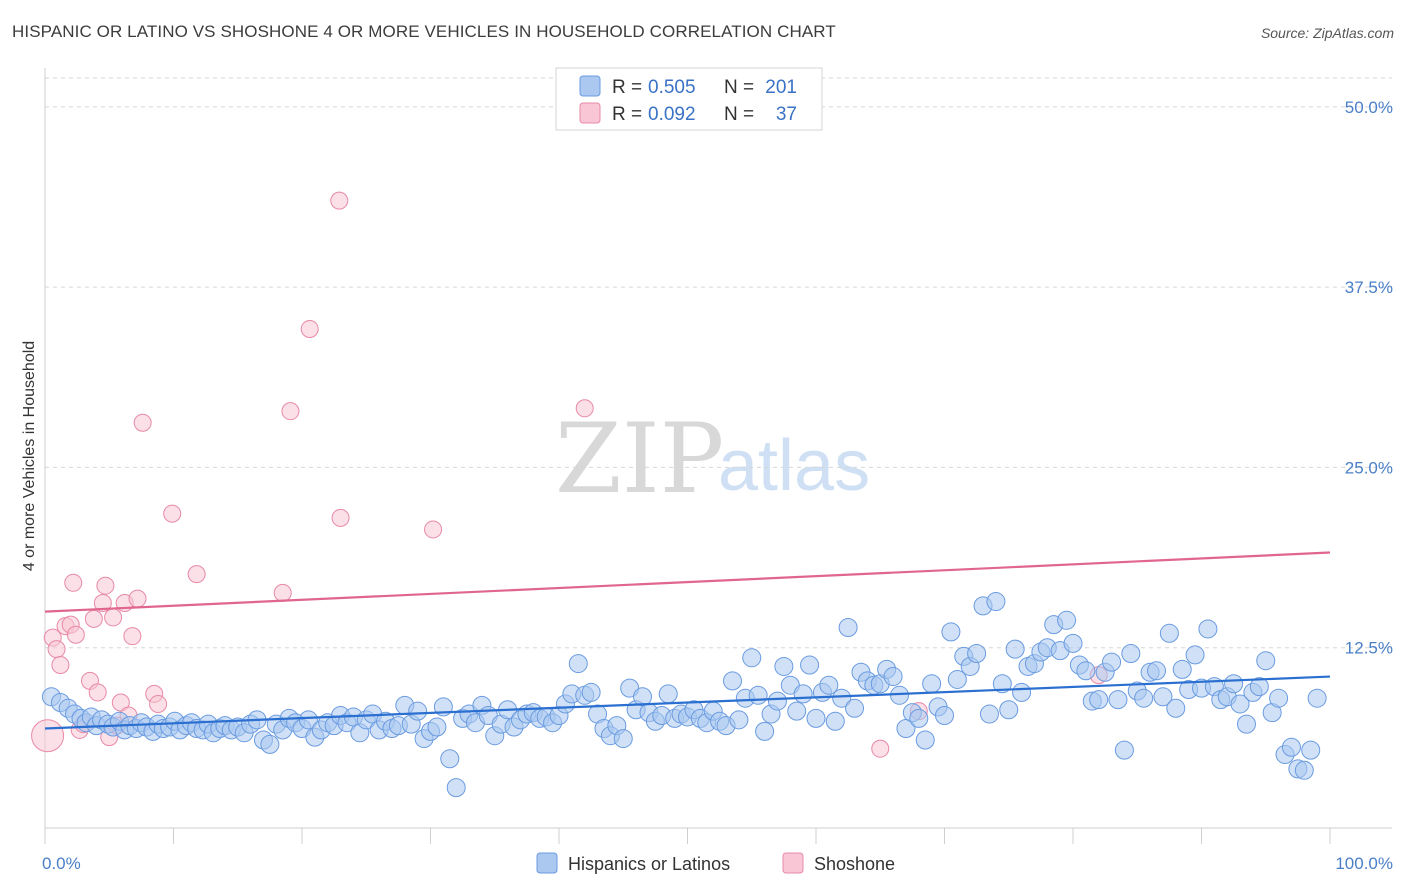 The image size is (1406, 892). I want to click on y-tick-label: 12.5%, so click(1369, 648).